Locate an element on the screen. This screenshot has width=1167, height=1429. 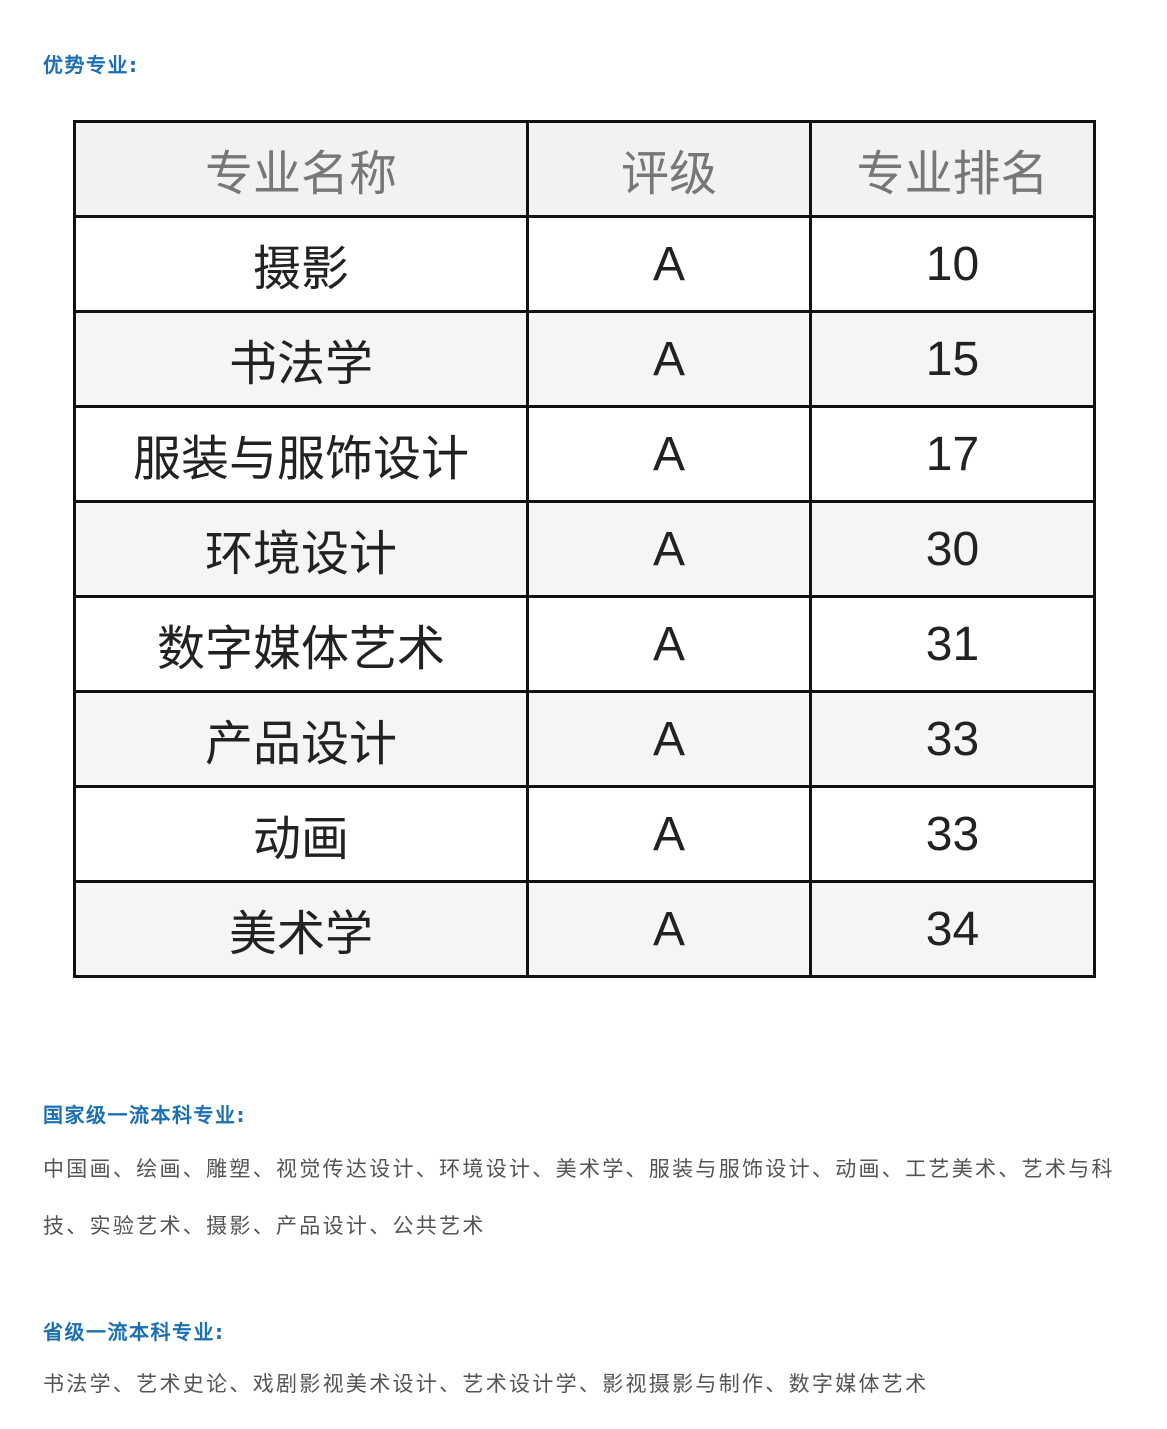
table-row: 数字媒体艺术 A 31 is located at coordinates (584, 644).